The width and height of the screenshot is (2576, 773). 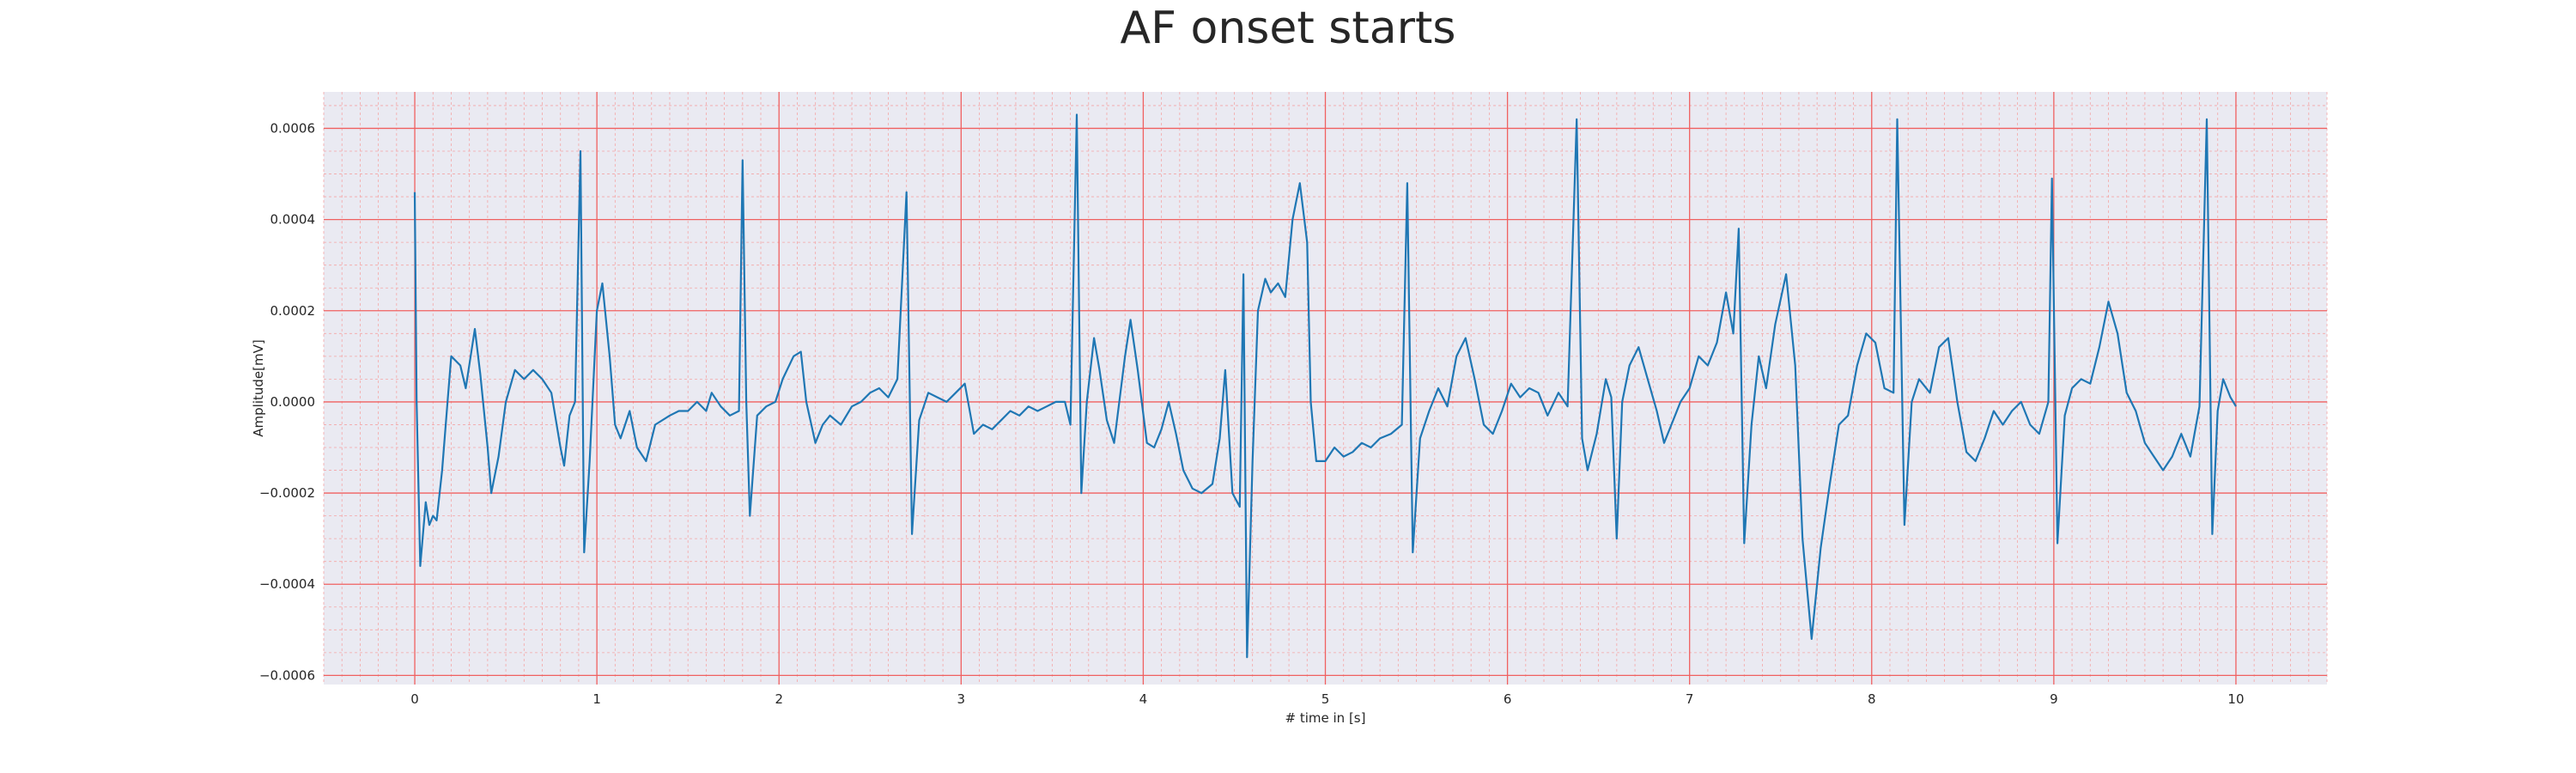 I want to click on x-tick-label: 4, so click(x=1144, y=699).